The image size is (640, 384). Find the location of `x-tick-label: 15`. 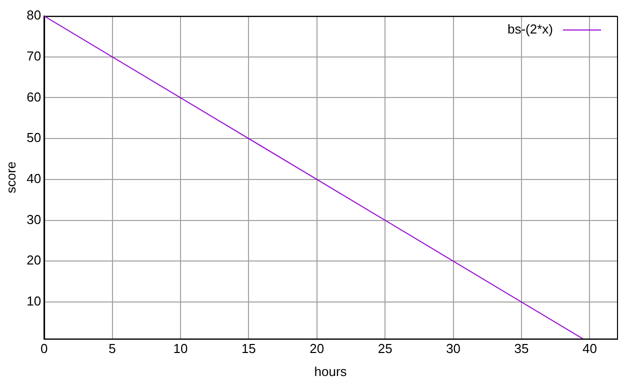

x-tick-label: 15 is located at coordinates (248, 348).